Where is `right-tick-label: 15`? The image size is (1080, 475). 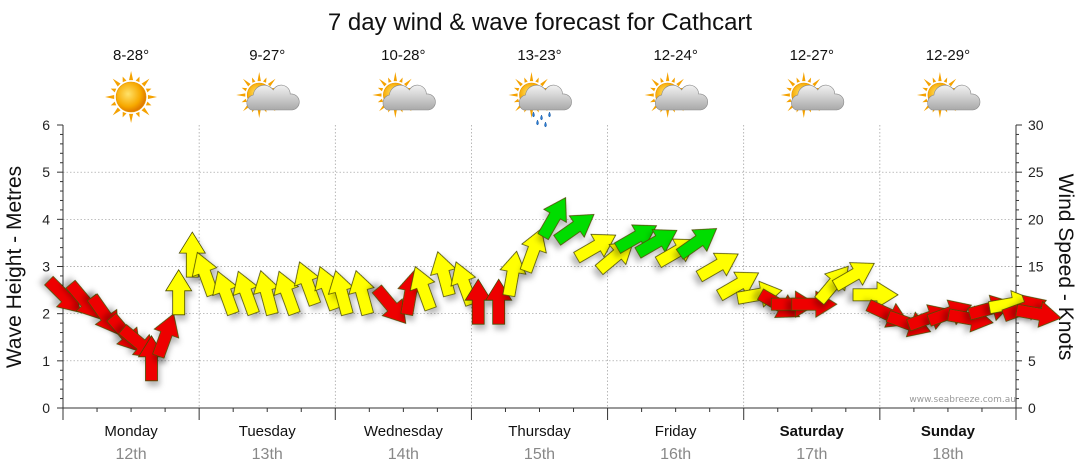
right-tick-label: 15 is located at coordinates (1036, 267).